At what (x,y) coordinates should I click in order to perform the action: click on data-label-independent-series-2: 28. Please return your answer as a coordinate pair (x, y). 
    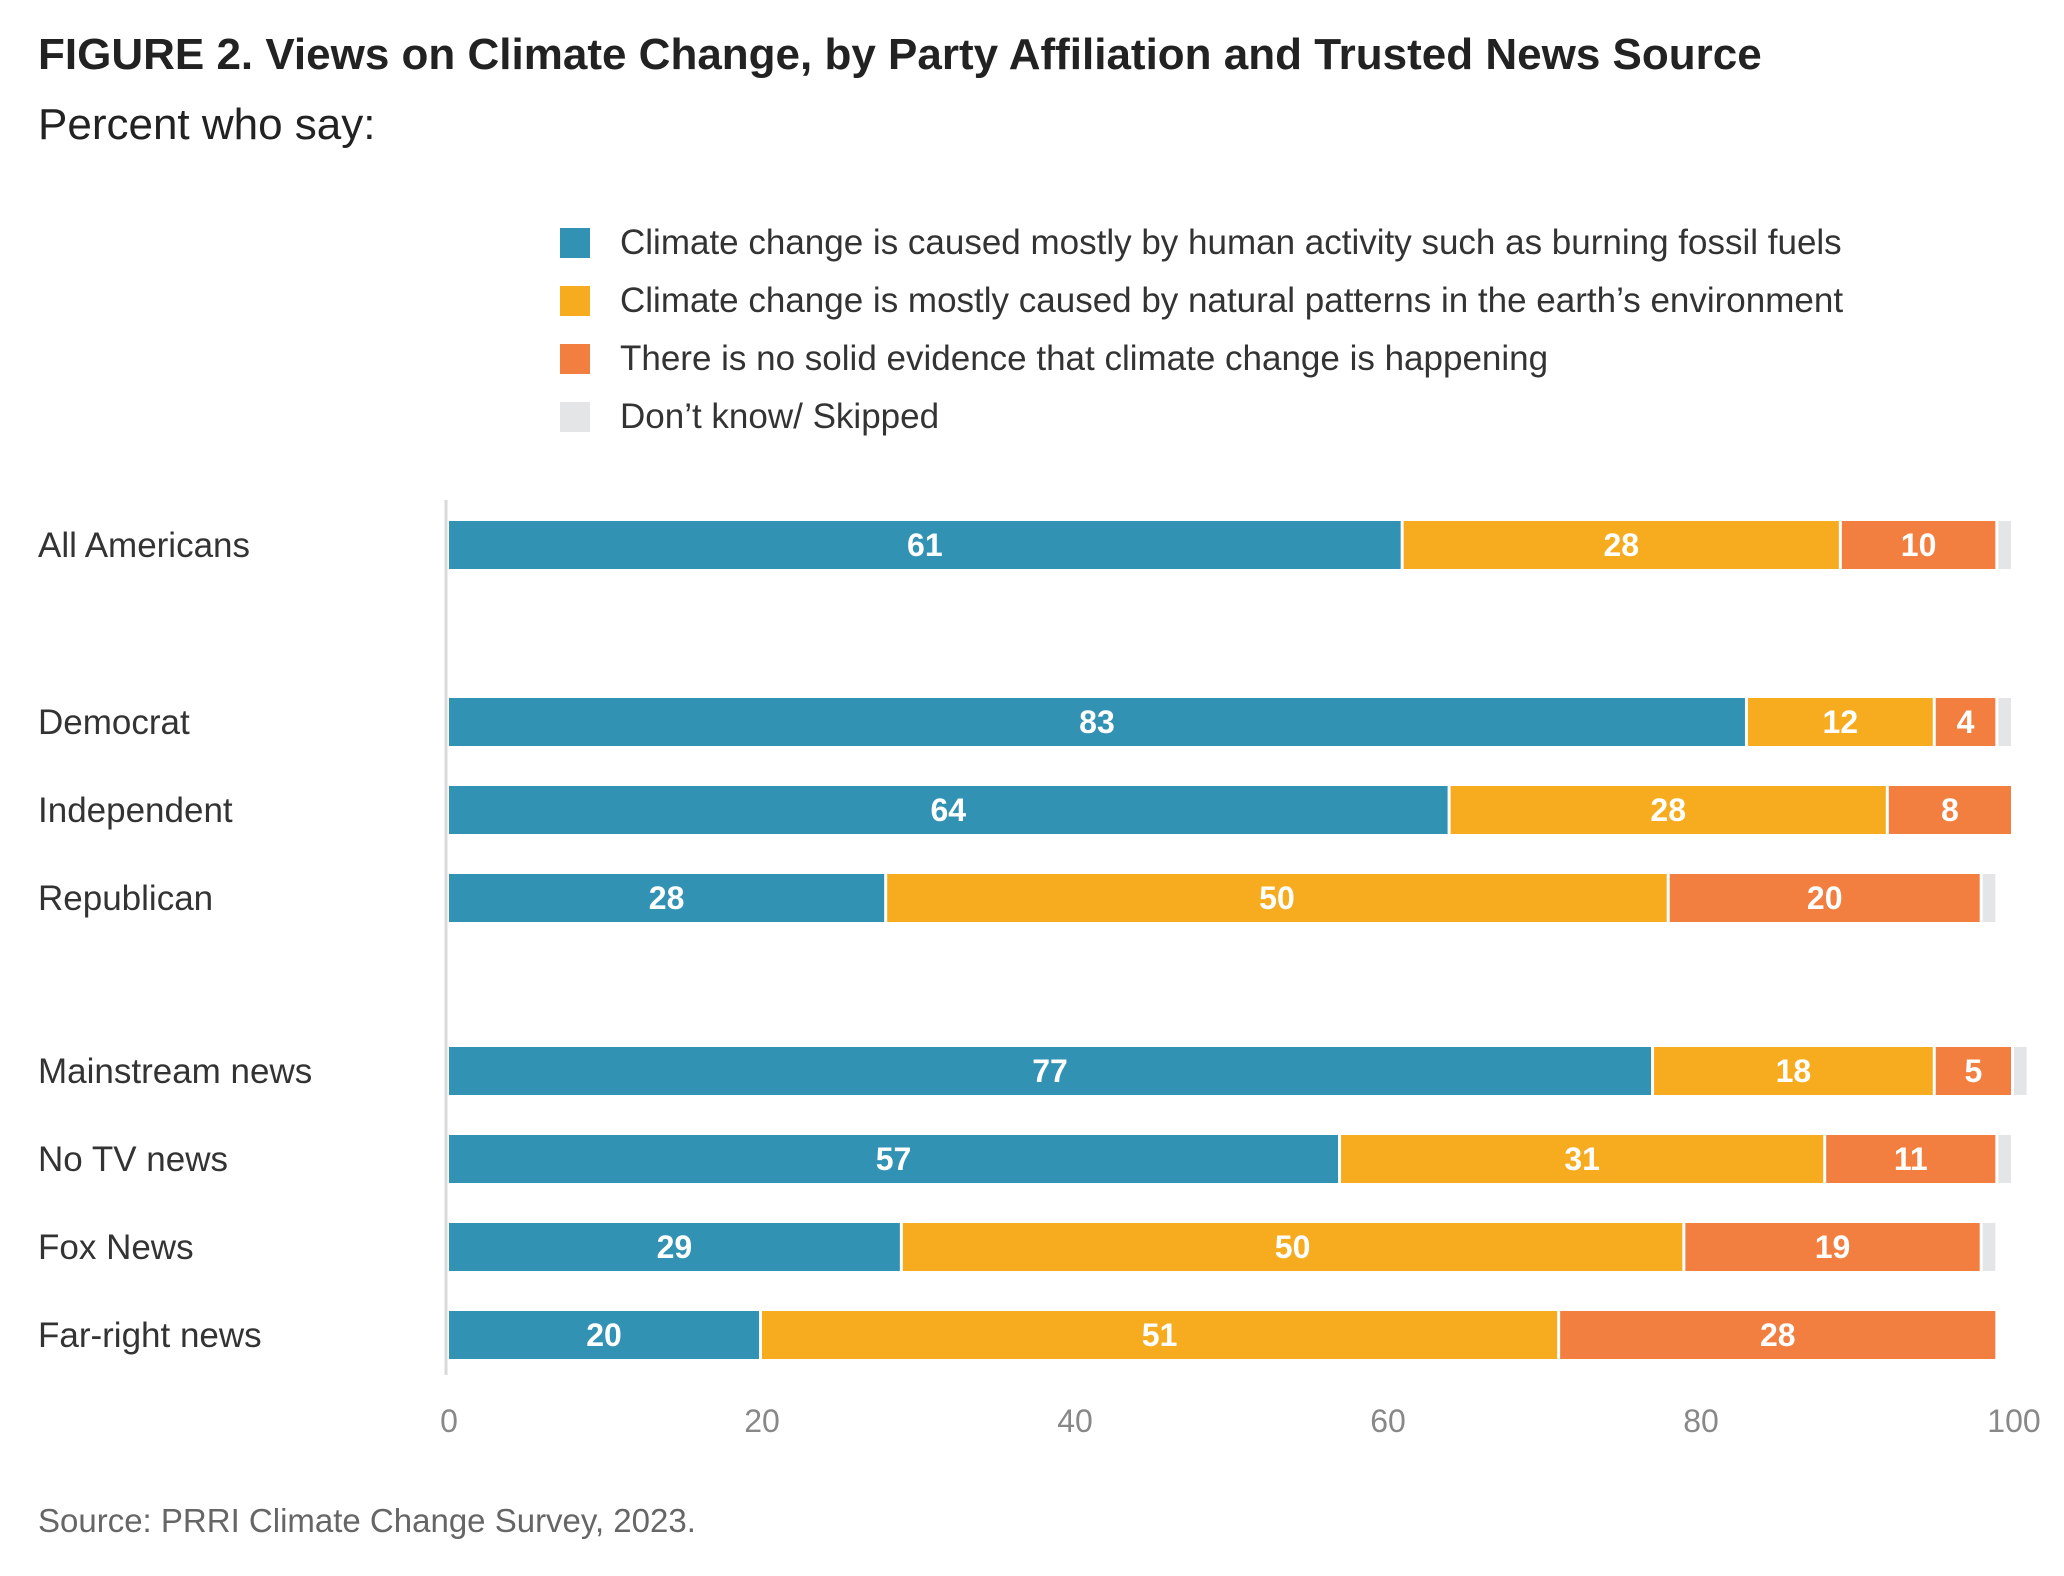
    Looking at the image, I should click on (1668, 810).